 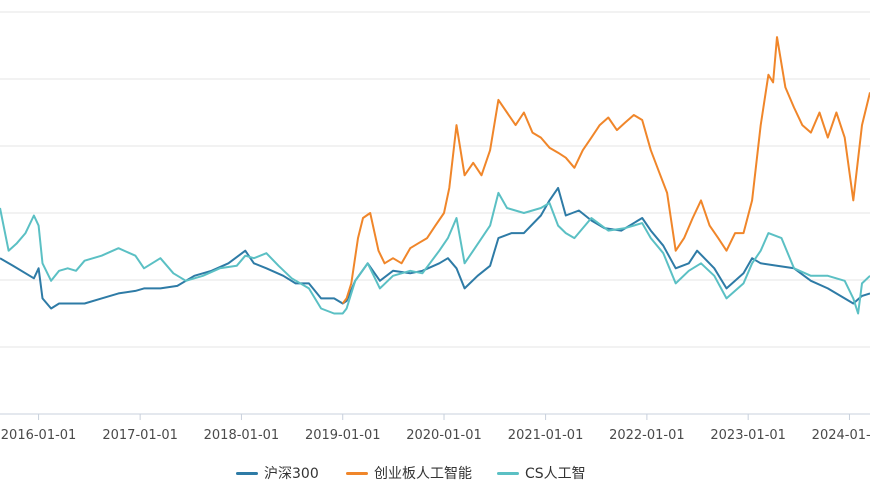 What do you see at coordinates (140, 435) in the screenshot?
I see `x-tick-label: 2017-01-01` at bounding box center [140, 435].